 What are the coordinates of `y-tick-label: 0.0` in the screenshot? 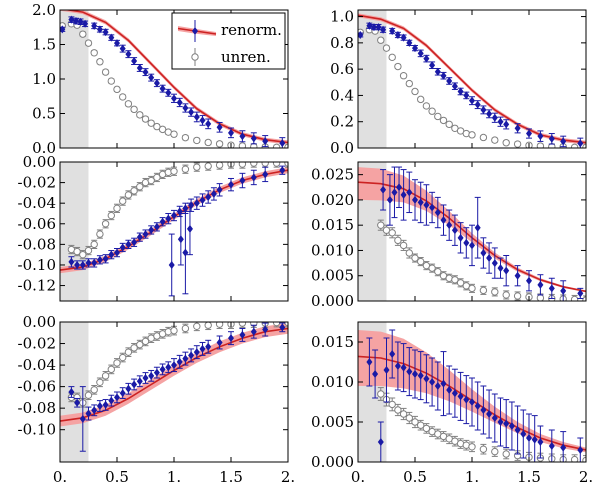 It's located at (342, 148).